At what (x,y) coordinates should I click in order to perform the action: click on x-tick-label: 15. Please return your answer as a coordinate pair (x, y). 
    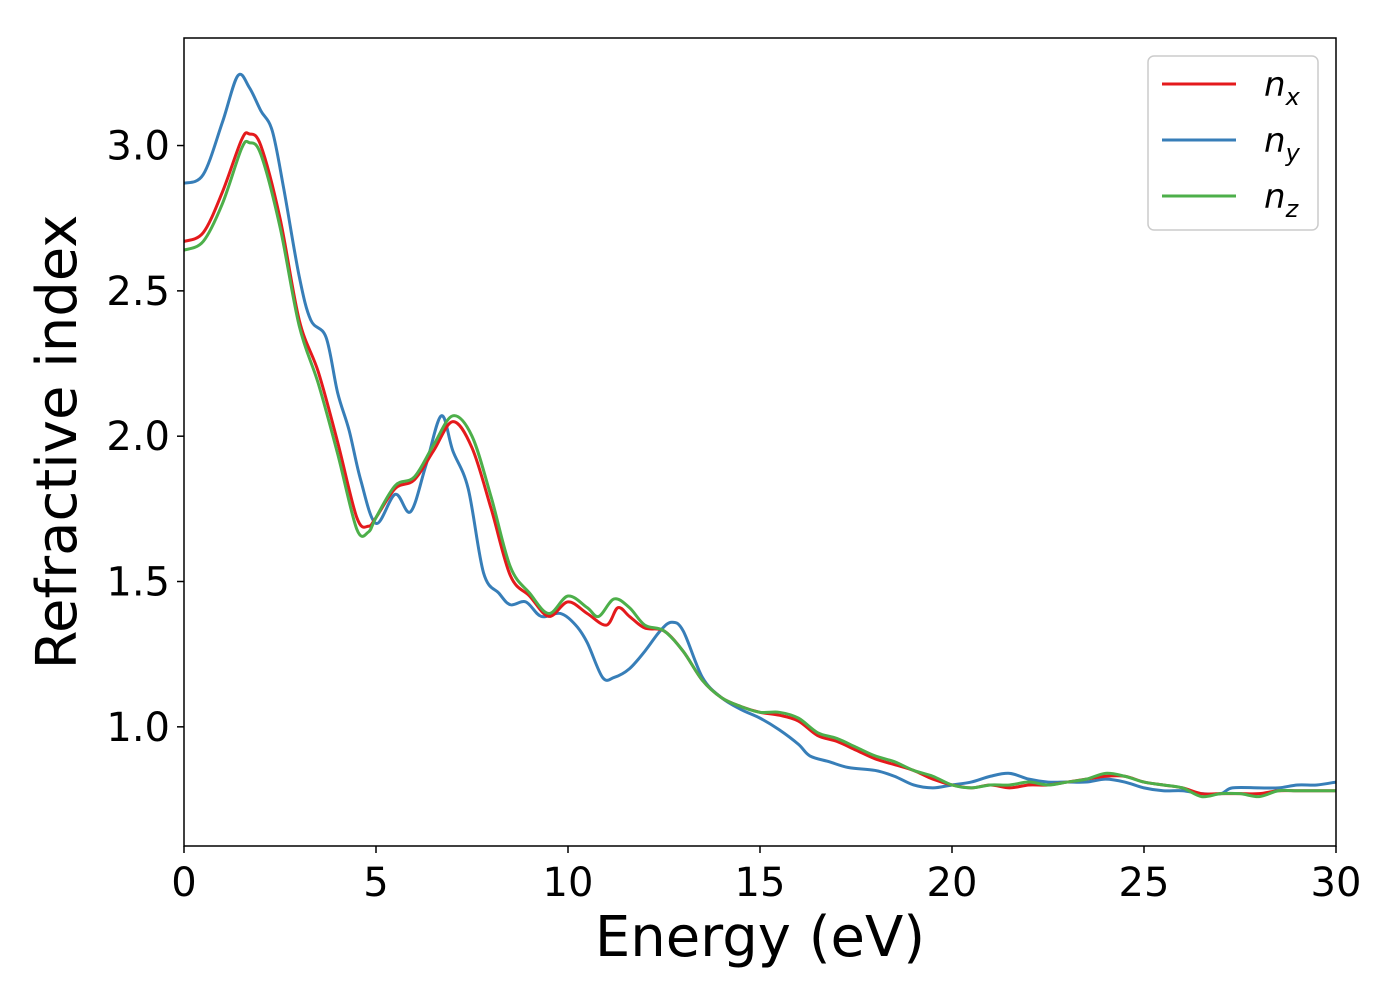
    Looking at the image, I should click on (760, 883).